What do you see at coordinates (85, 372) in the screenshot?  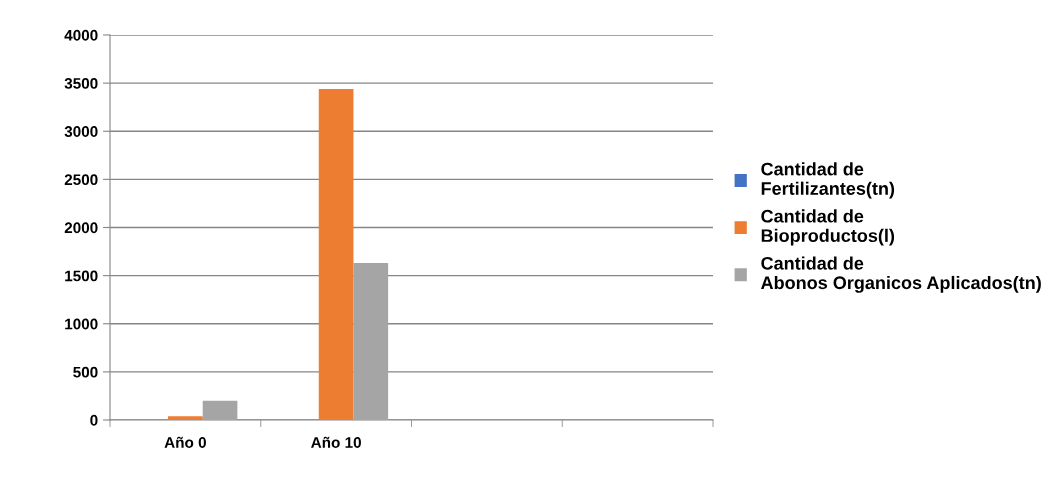 I see `y-tick-label: 500` at bounding box center [85, 372].